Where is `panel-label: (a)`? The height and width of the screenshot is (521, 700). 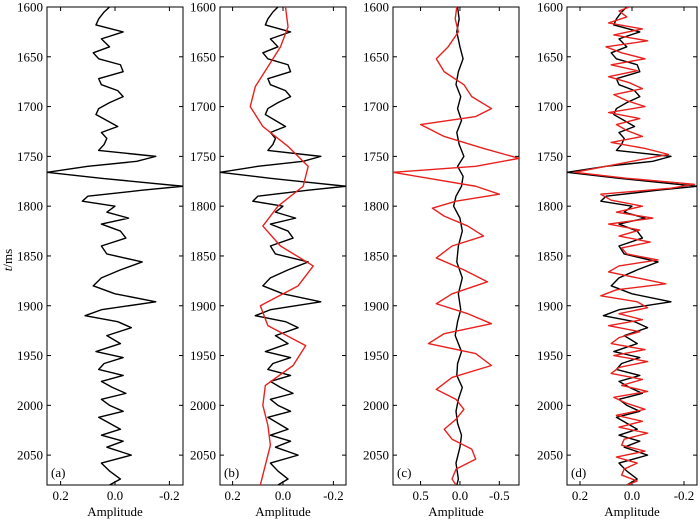
panel-label: (a) is located at coordinates (58, 472).